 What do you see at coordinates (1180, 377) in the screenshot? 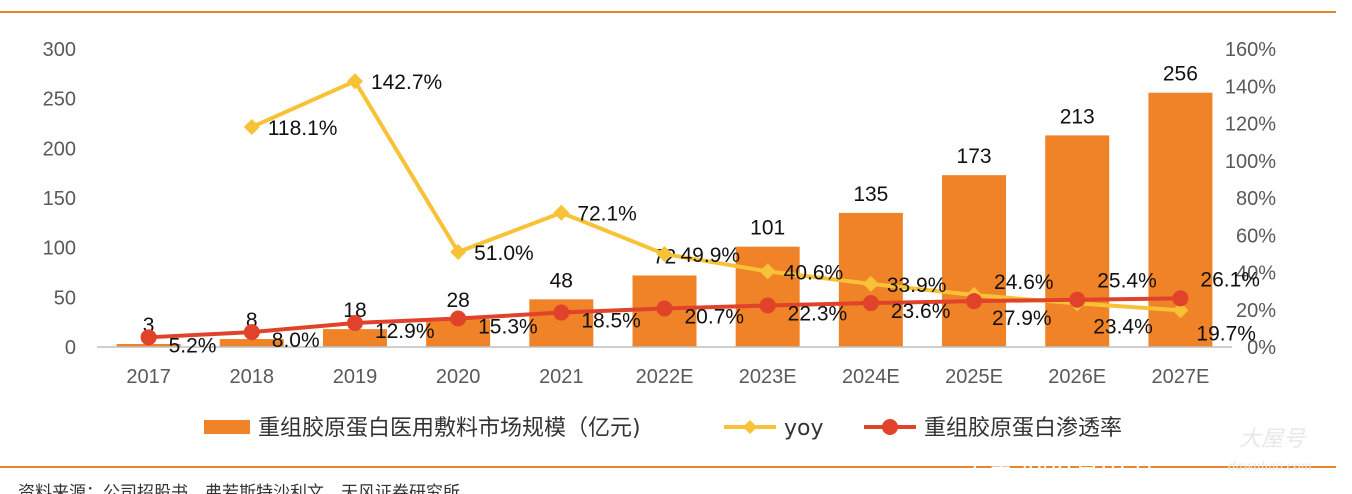
I see `x-tick-label: 2027E` at bounding box center [1180, 377].